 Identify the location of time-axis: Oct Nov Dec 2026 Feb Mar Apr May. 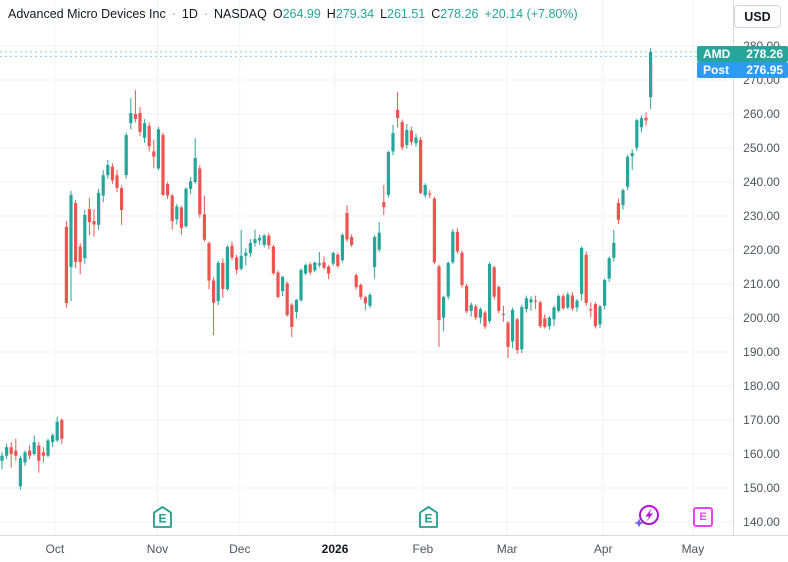
(394, 548).